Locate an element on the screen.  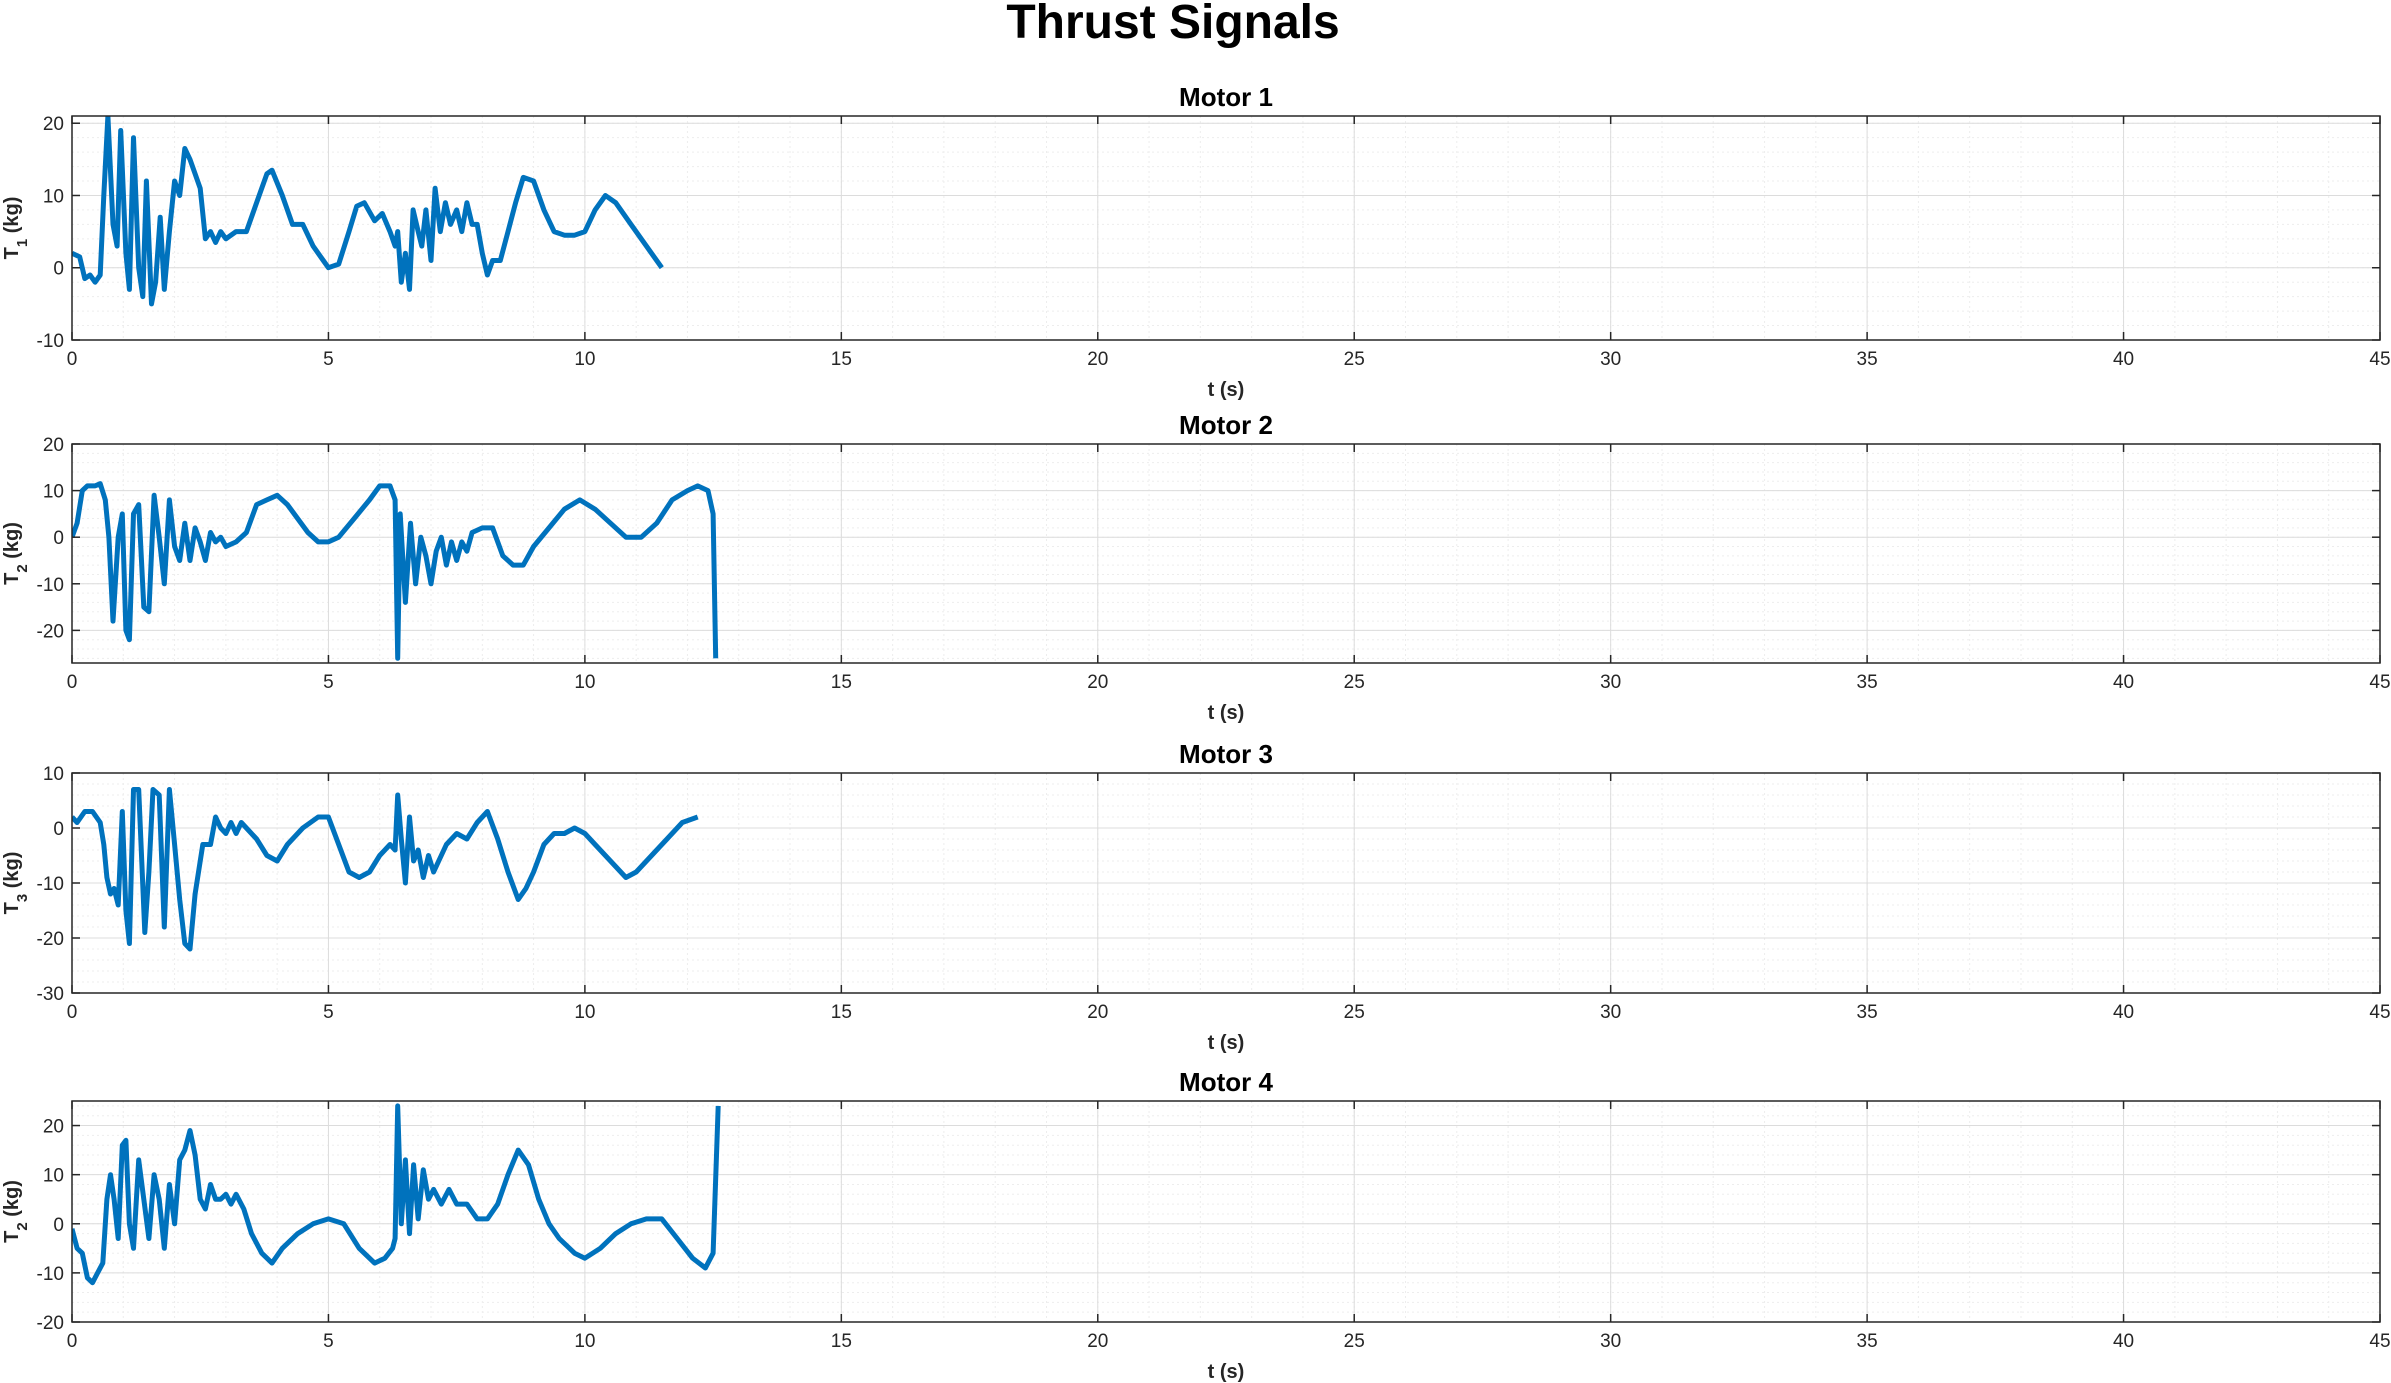
subplot-title: Motor 2 is located at coordinates (1226, 425).